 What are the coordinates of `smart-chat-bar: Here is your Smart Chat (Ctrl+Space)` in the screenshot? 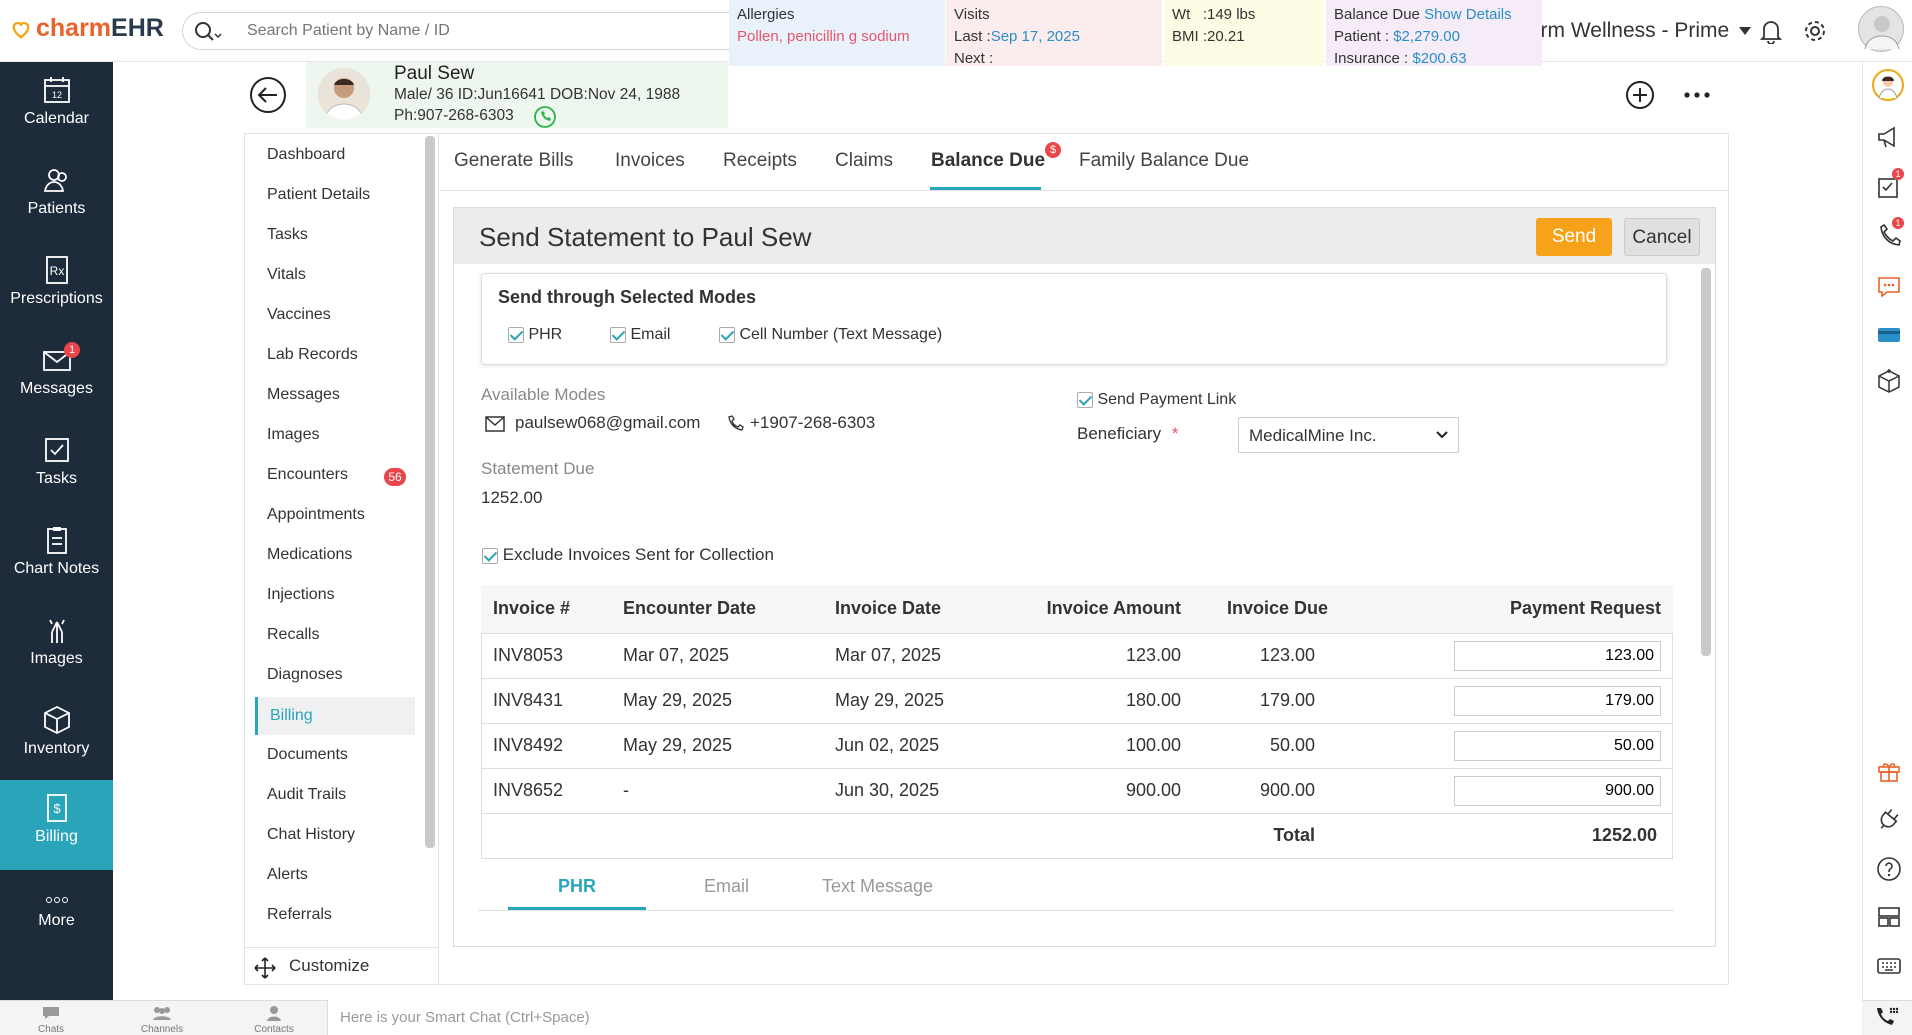 It's located at (1094, 1017).